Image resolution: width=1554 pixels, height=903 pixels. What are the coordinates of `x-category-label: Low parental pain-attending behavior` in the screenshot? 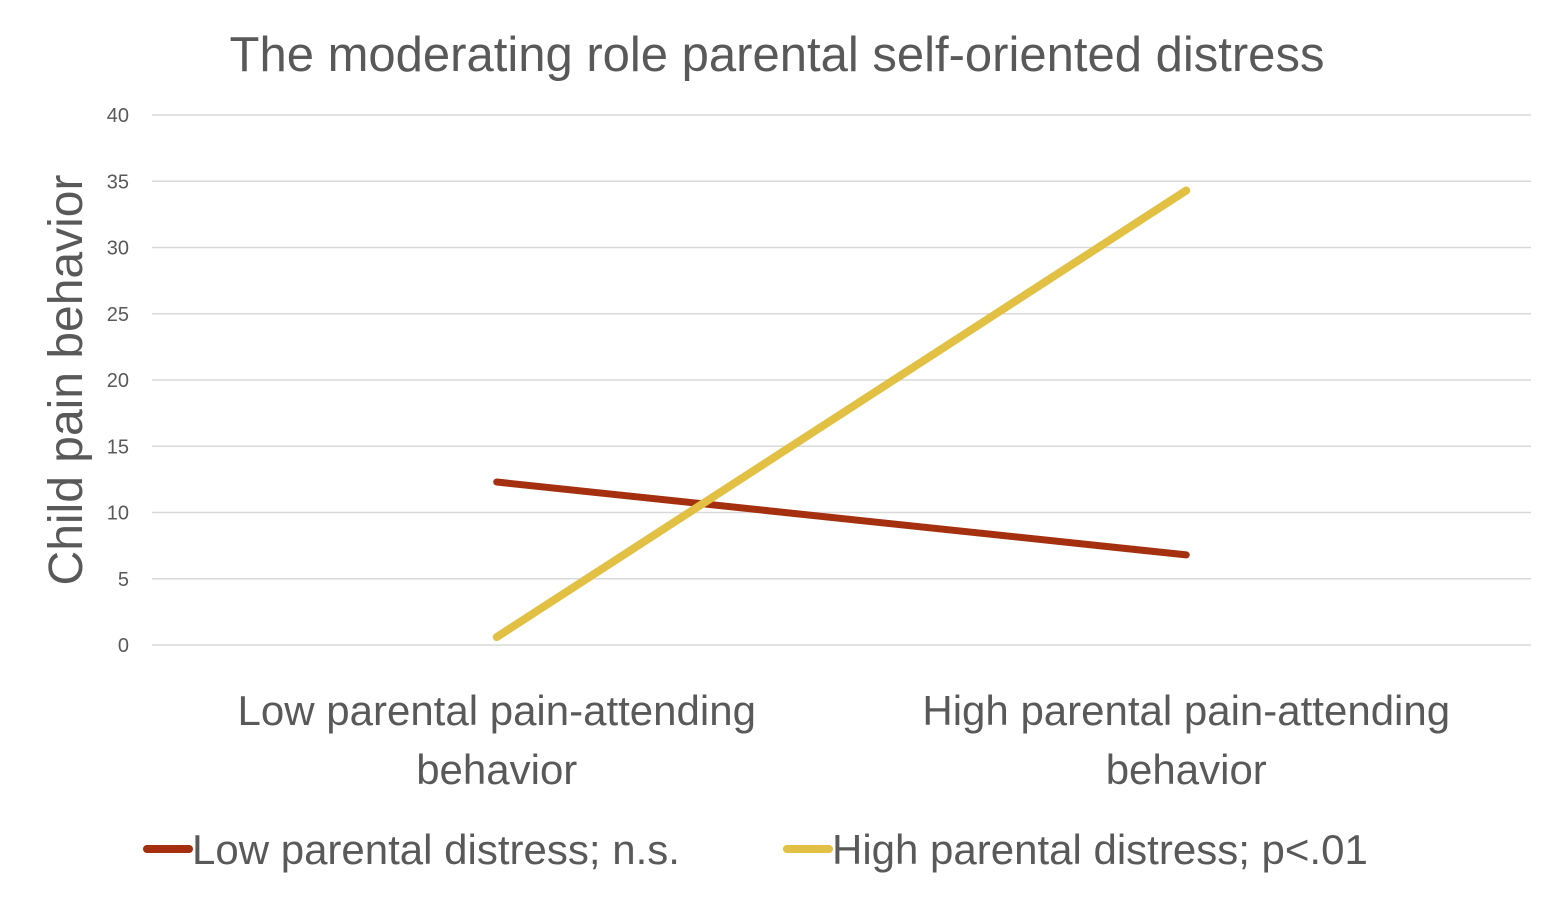 It's located at (497, 740).